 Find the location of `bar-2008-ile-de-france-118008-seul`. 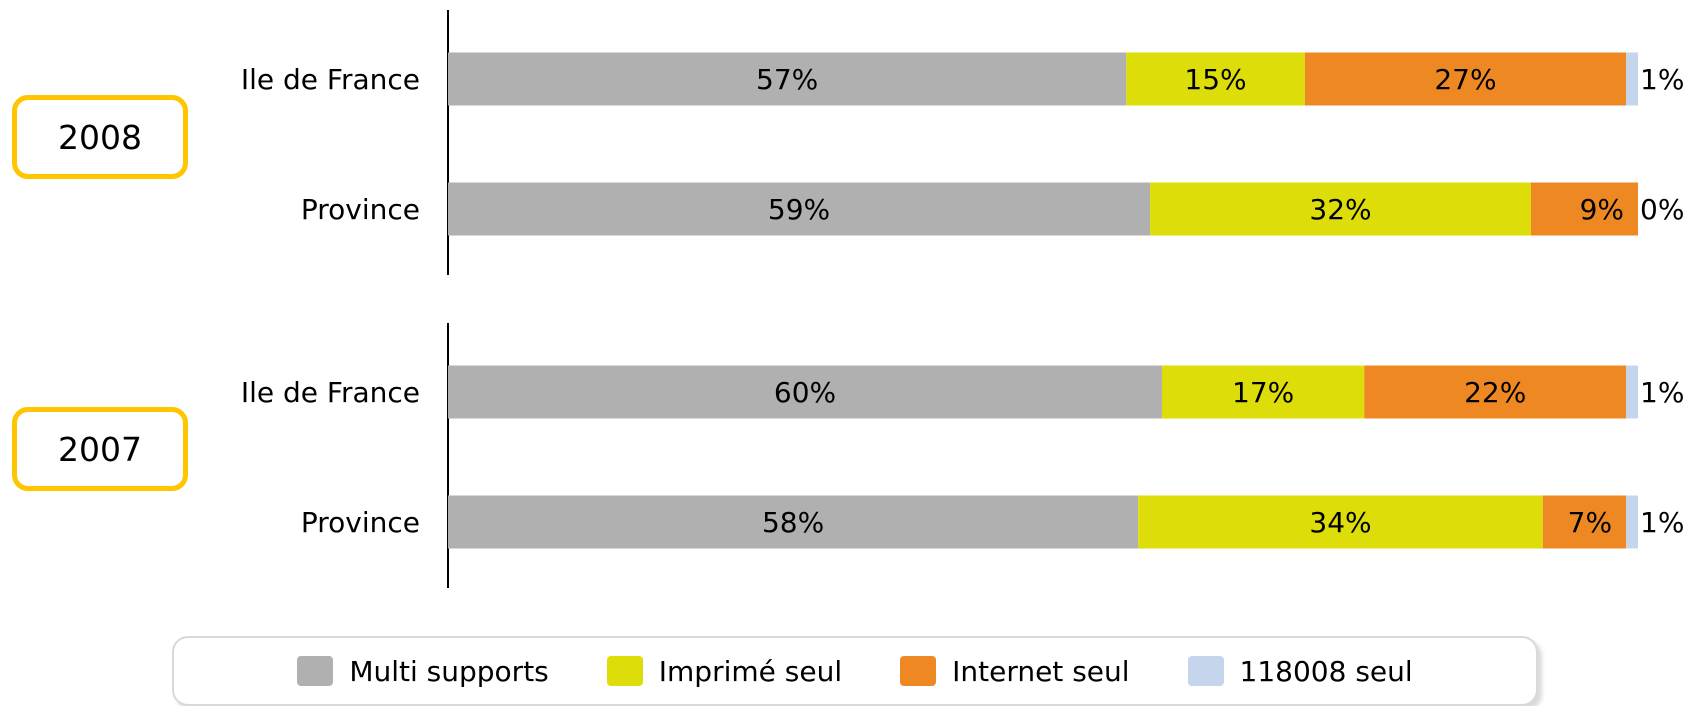

bar-2008-ile-de-france-118008-seul is located at coordinates (1632, 79).